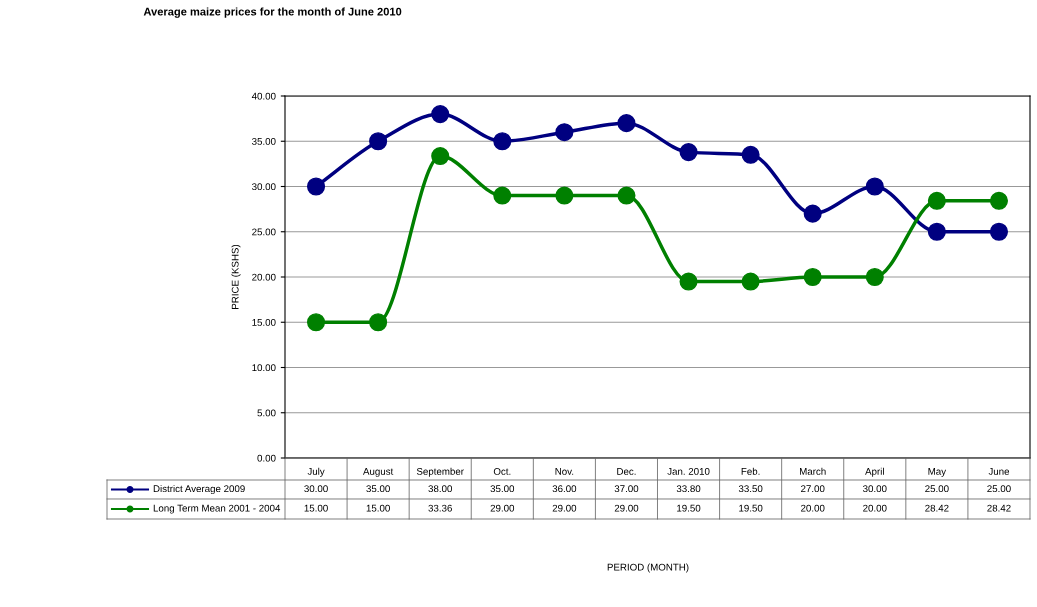 This screenshot has height=607, width=1037. Describe the element at coordinates (626, 471) in the screenshot. I see `x-tick-label: Dec.` at that location.